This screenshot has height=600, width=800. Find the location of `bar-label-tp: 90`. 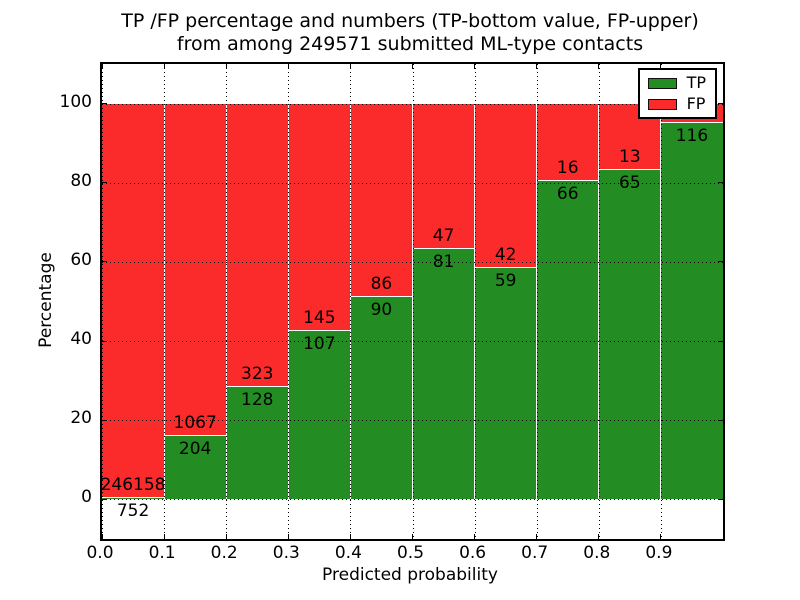

bar-label-tp: 90 is located at coordinates (381, 309).